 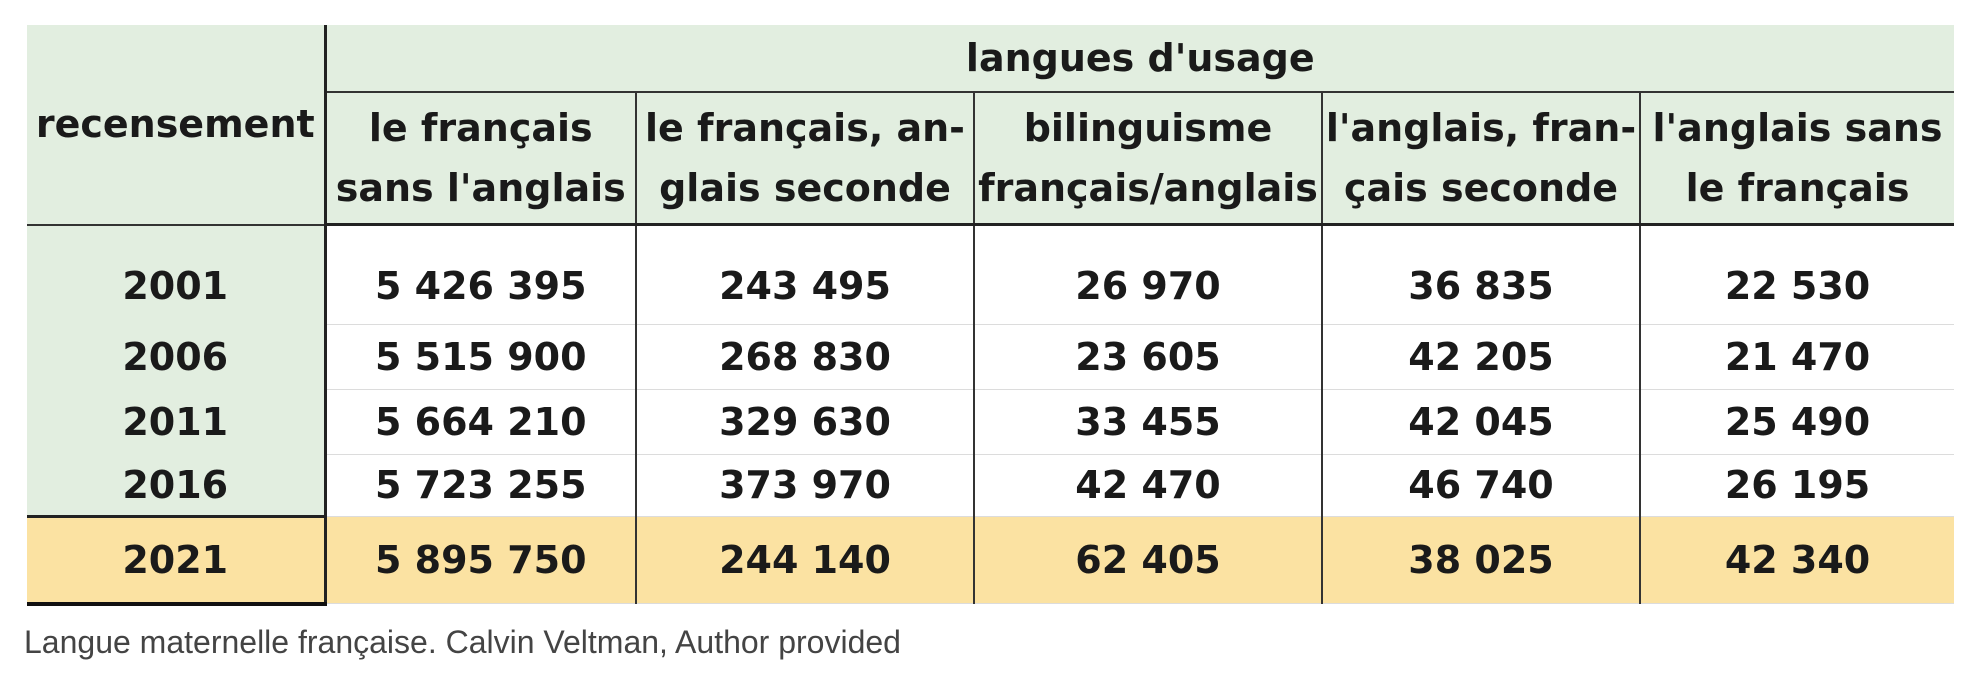 I want to click on value-cell: 23 605, so click(x=1147, y=357).